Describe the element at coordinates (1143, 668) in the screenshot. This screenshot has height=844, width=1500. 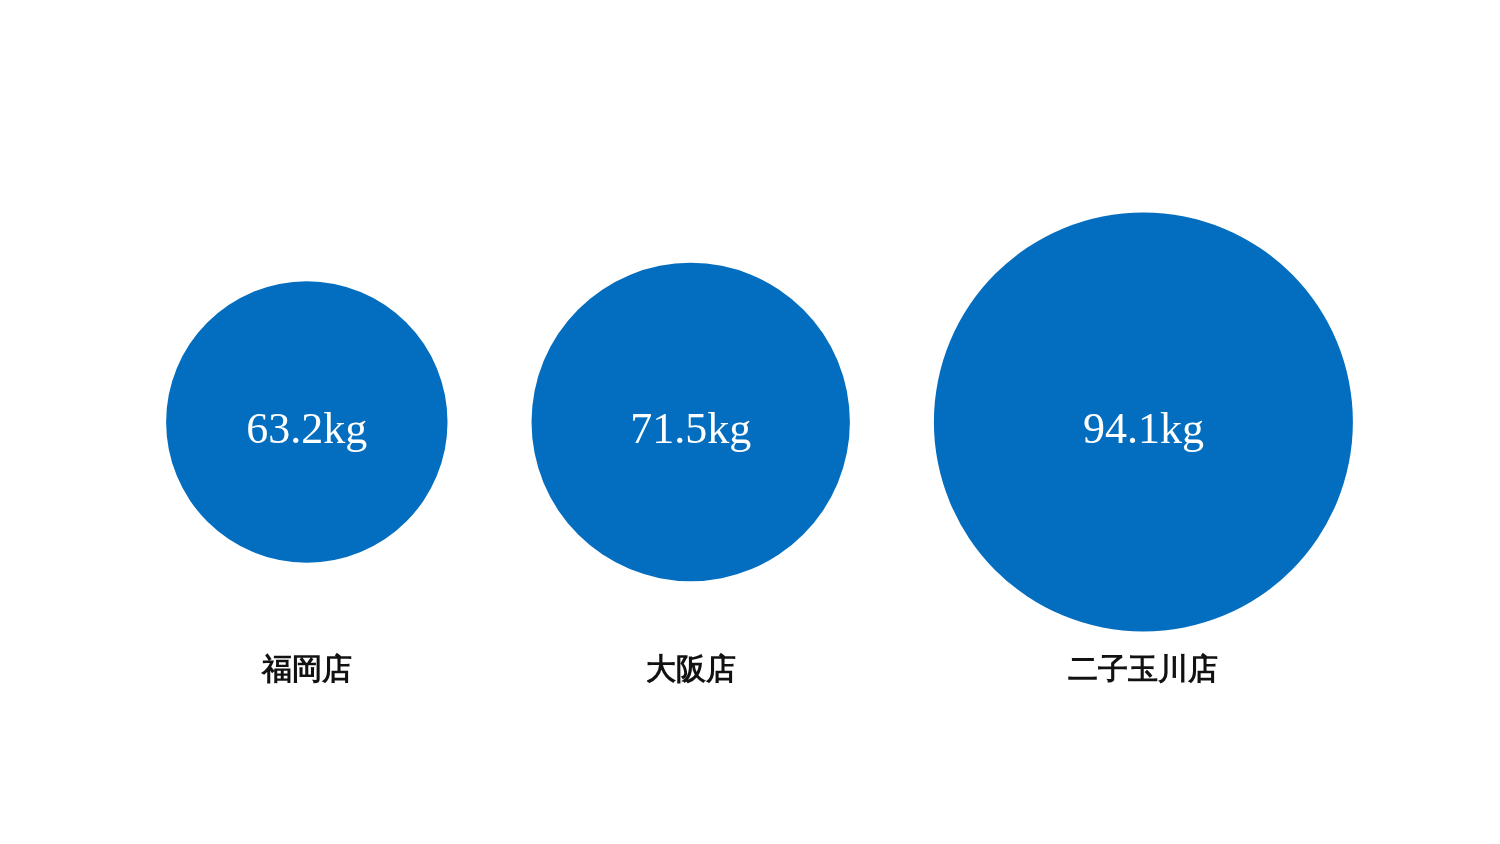
I see `category-label: 二子玉川店` at that location.